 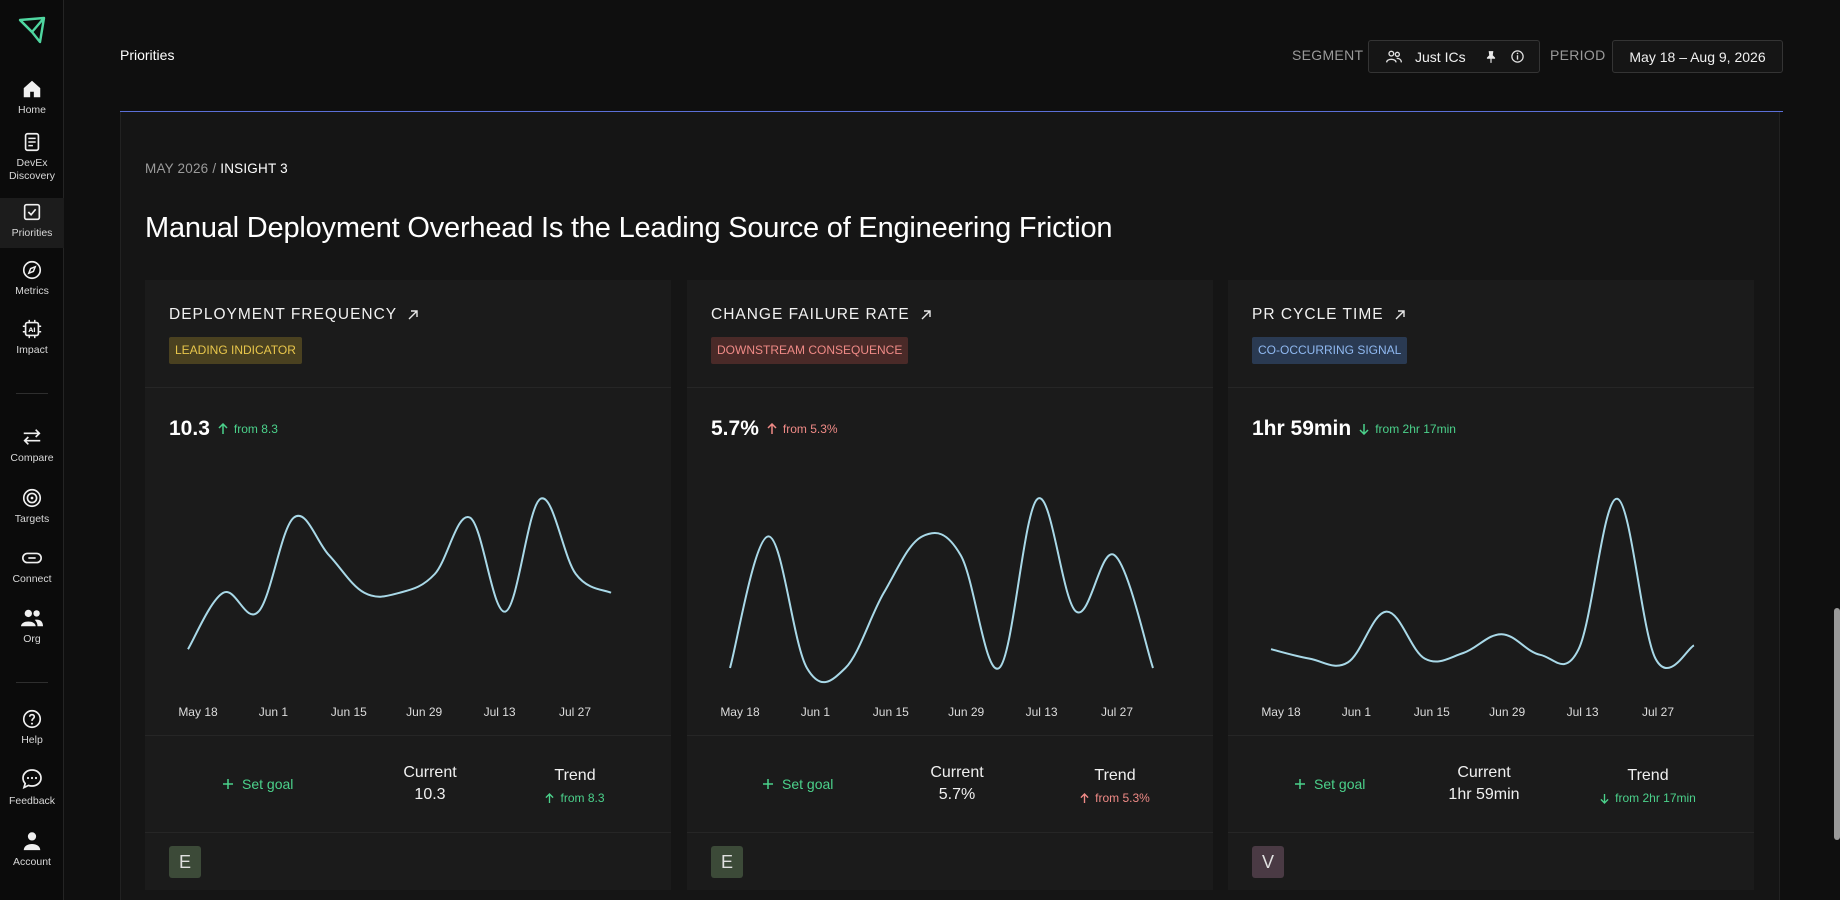 I want to click on current-stat: Current 5.7%, so click(x=957, y=784).